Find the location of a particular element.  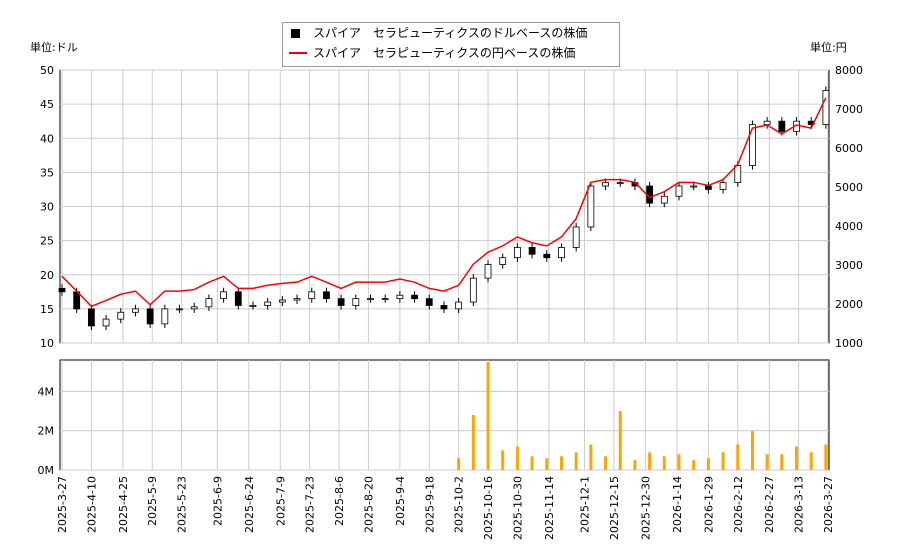

x-tick-label: 2025-12-30 is located at coordinates (645, 508).